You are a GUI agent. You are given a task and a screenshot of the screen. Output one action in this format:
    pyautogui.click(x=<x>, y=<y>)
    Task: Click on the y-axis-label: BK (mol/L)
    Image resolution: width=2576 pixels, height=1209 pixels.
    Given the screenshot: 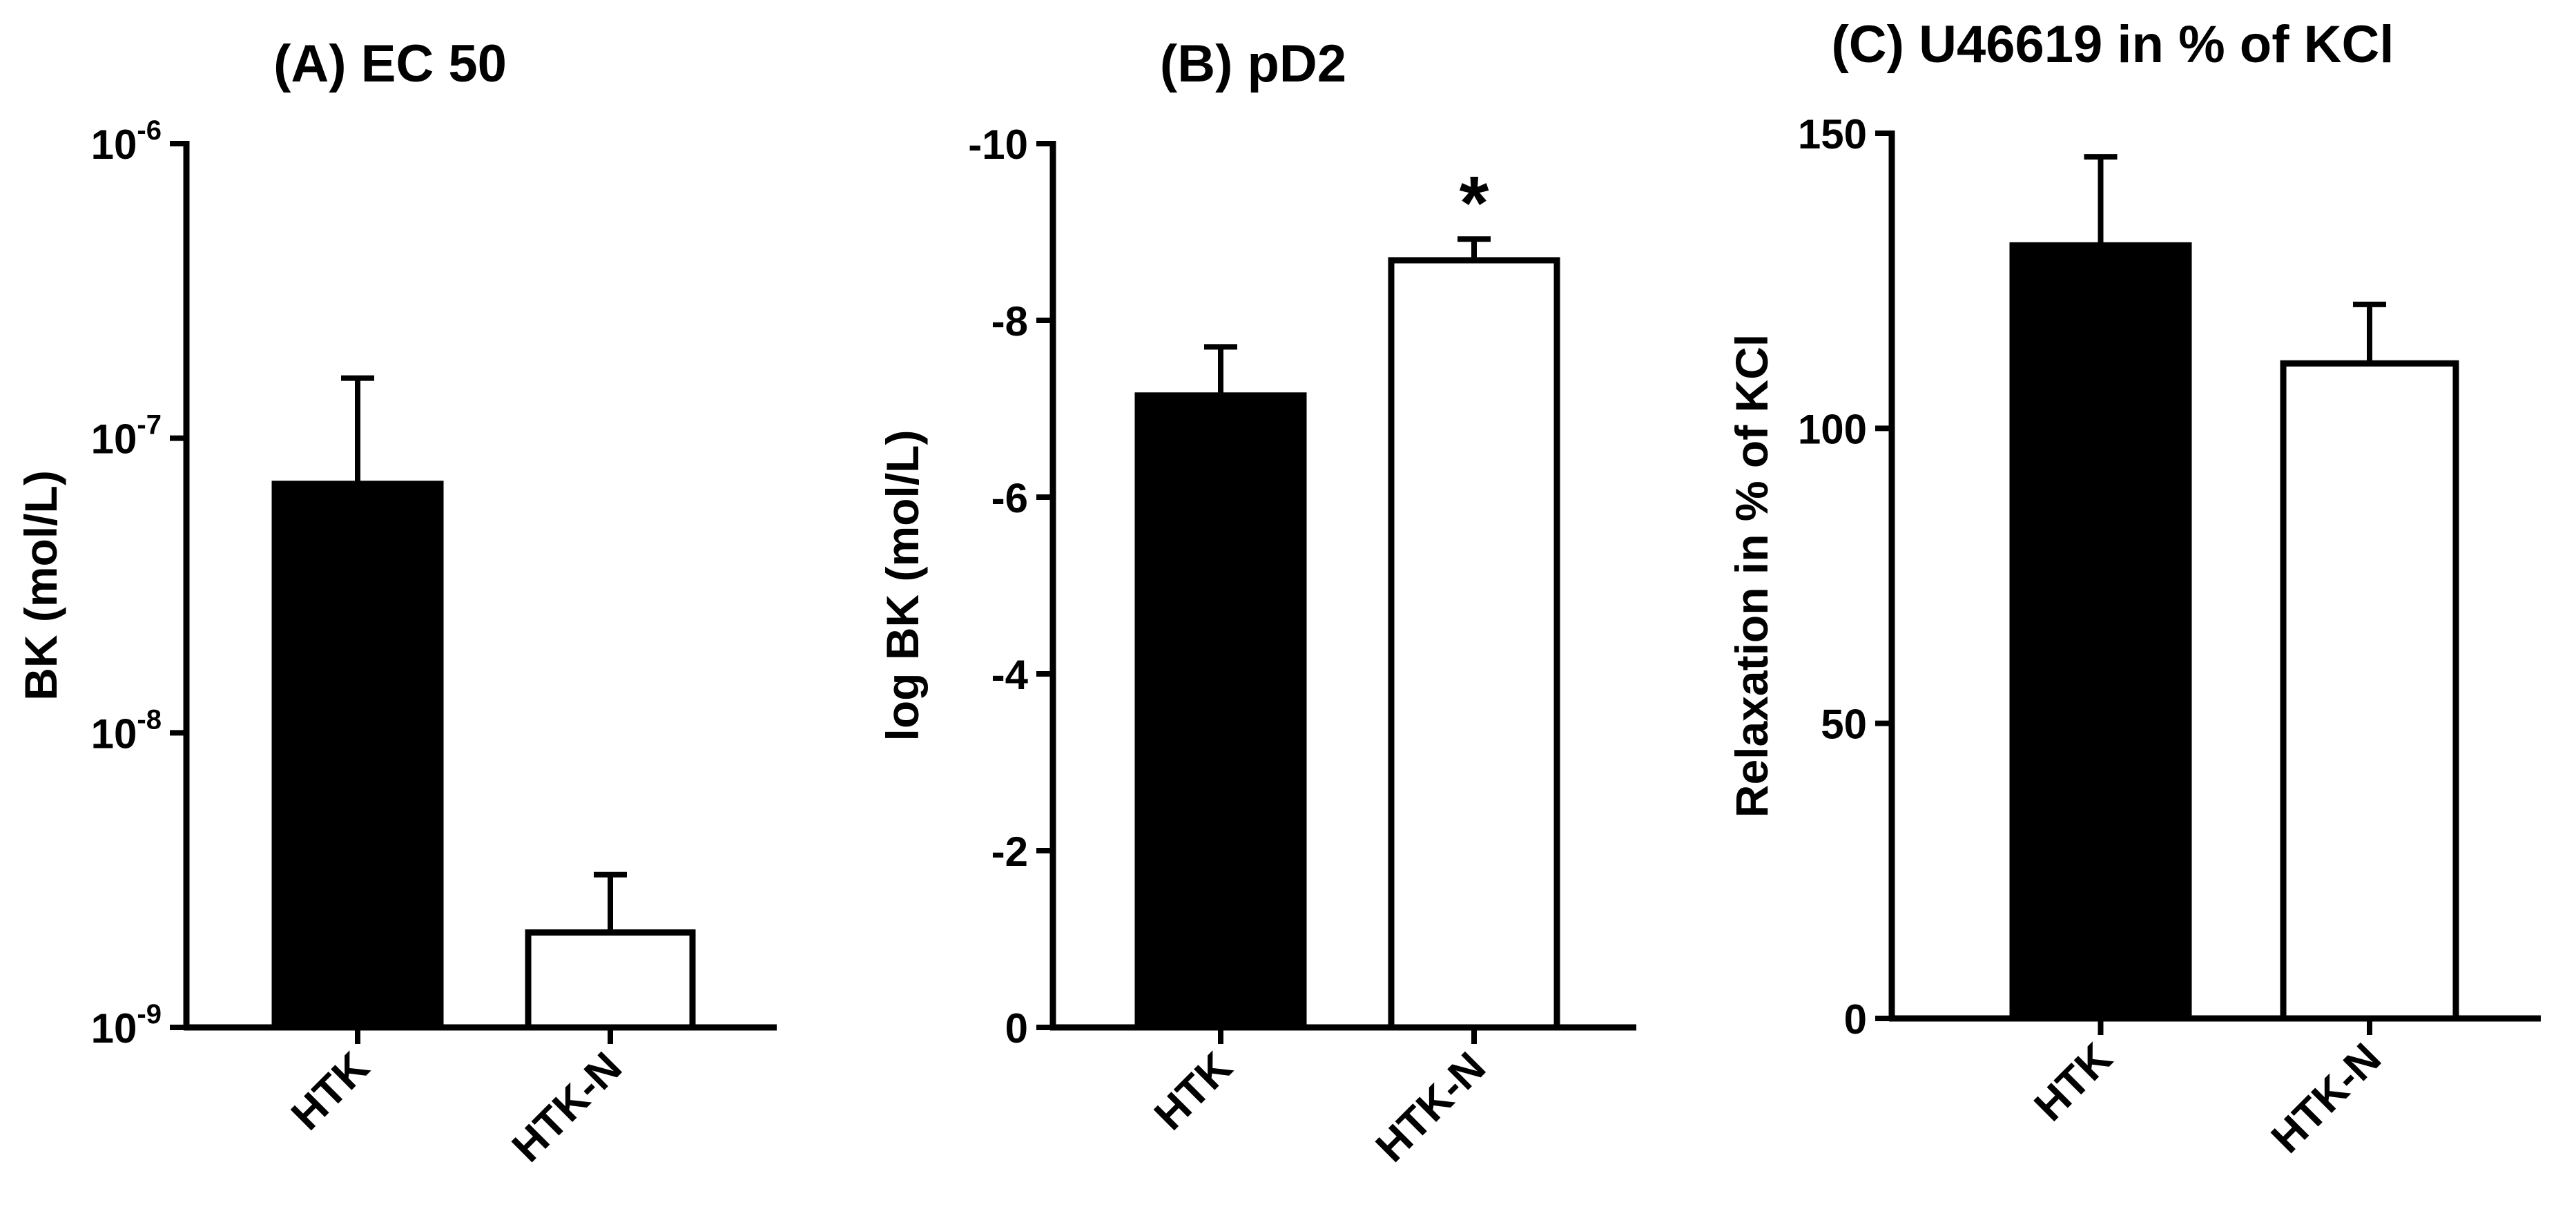 What is the action you would take?
    pyautogui.click(x=41, y=585)
    